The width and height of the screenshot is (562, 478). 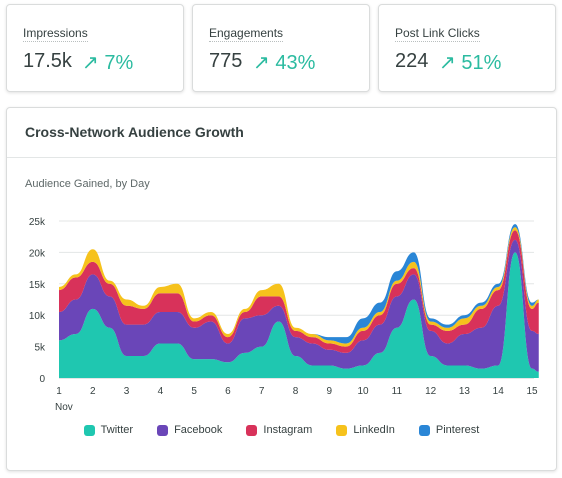 What do you see at coordinates (437, 34) in the screenshot?
I see `post-link-clicks-label: Post Link Clicks` at bounding box center [437, 34].